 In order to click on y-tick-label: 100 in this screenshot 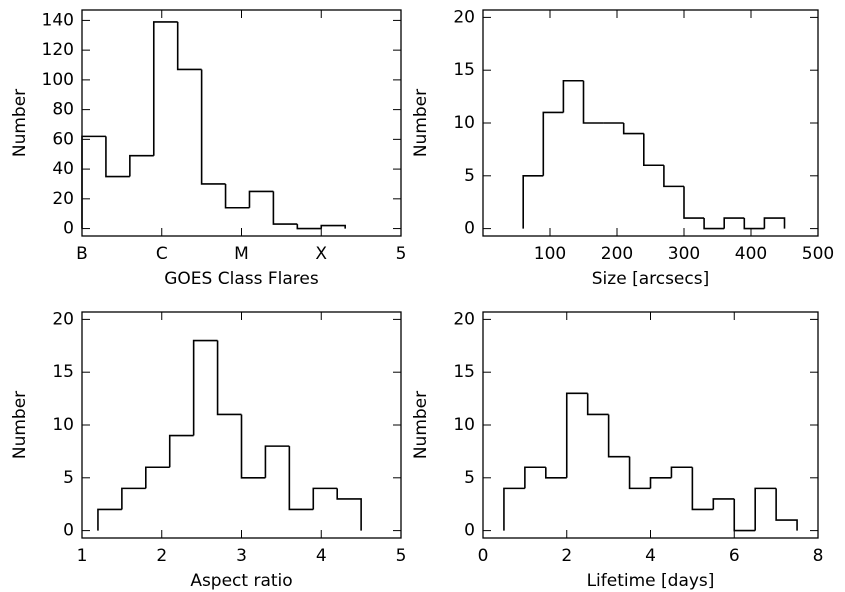, I will do `click(58, 80)`.